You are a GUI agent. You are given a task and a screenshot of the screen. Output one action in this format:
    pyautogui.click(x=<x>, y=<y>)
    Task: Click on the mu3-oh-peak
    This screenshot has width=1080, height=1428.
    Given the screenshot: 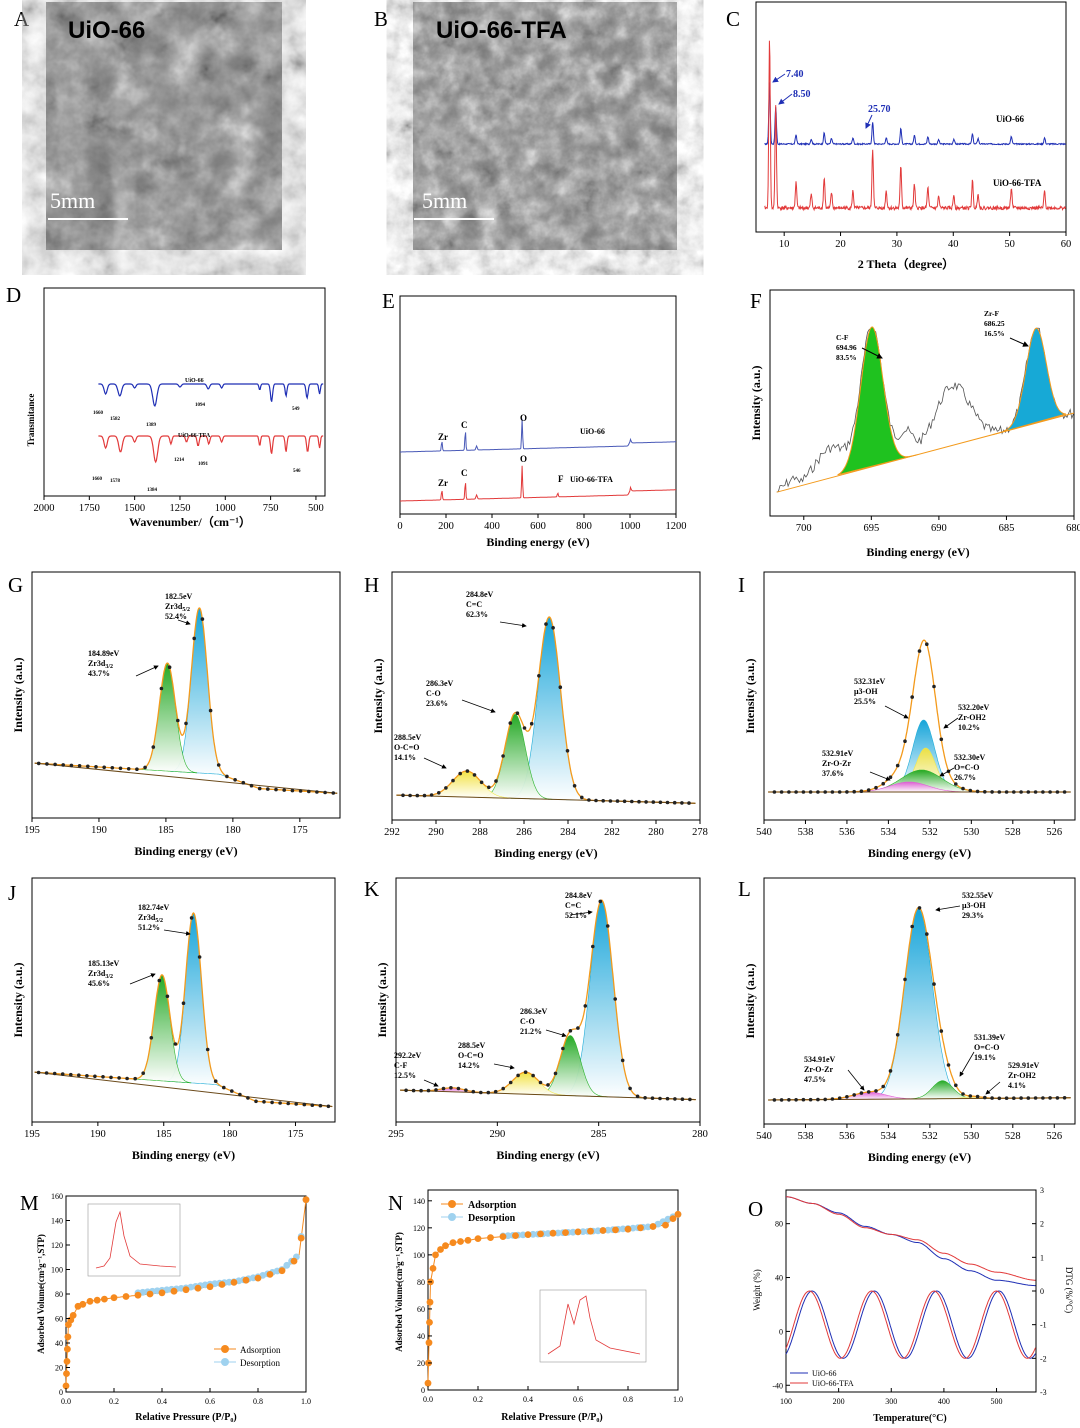 What is the action you would take?
    pyautogui.click(x=918, y=1004)
    